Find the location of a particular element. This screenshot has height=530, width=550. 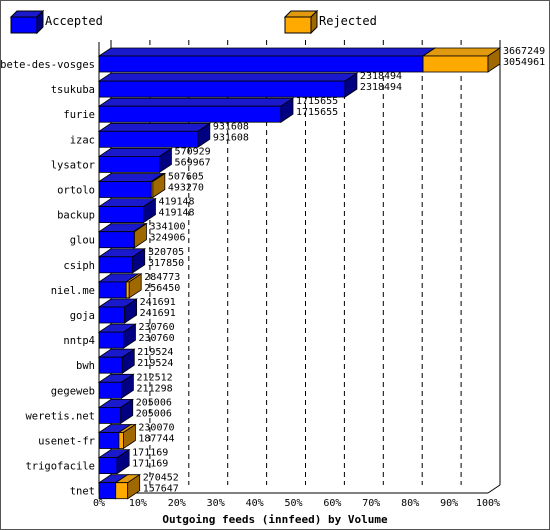

bar-rejected-niel-me is located at coordinates (133, 286).